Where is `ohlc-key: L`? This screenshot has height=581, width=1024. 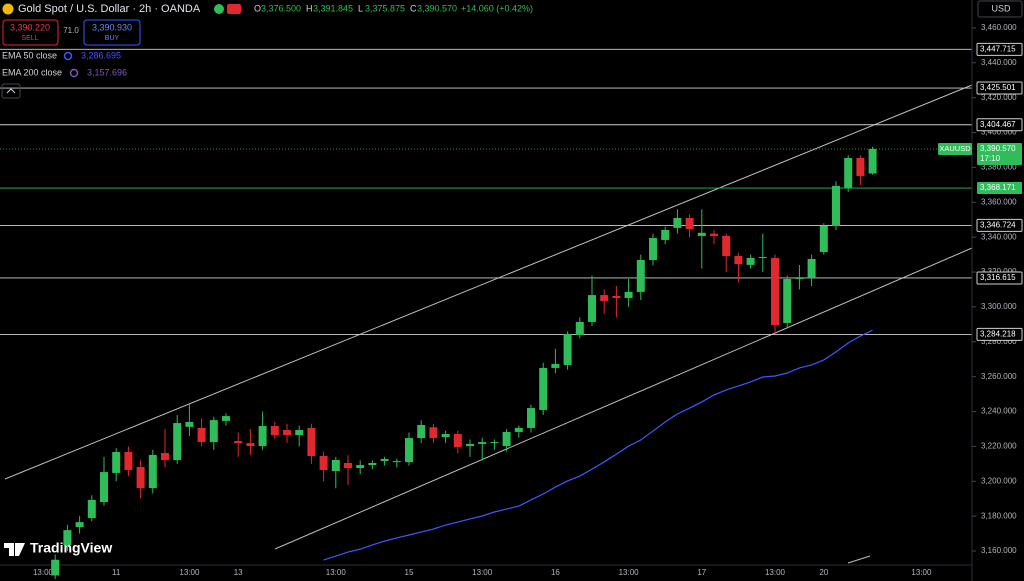
ohlc-key: L is located at coordinates (360, 8).